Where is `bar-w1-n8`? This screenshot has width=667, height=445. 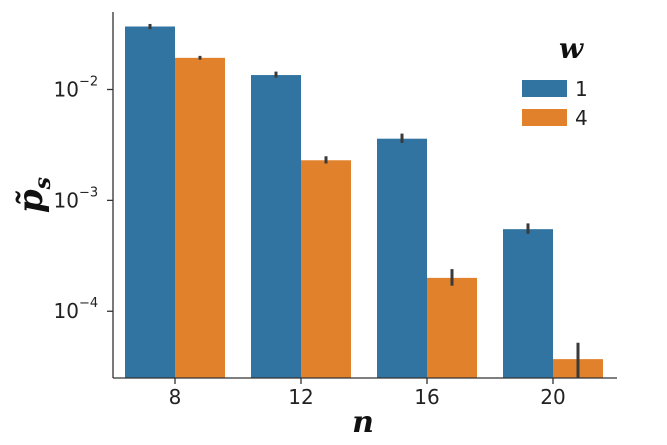
bar-w1-n8 is located at coordinates (150, 202).